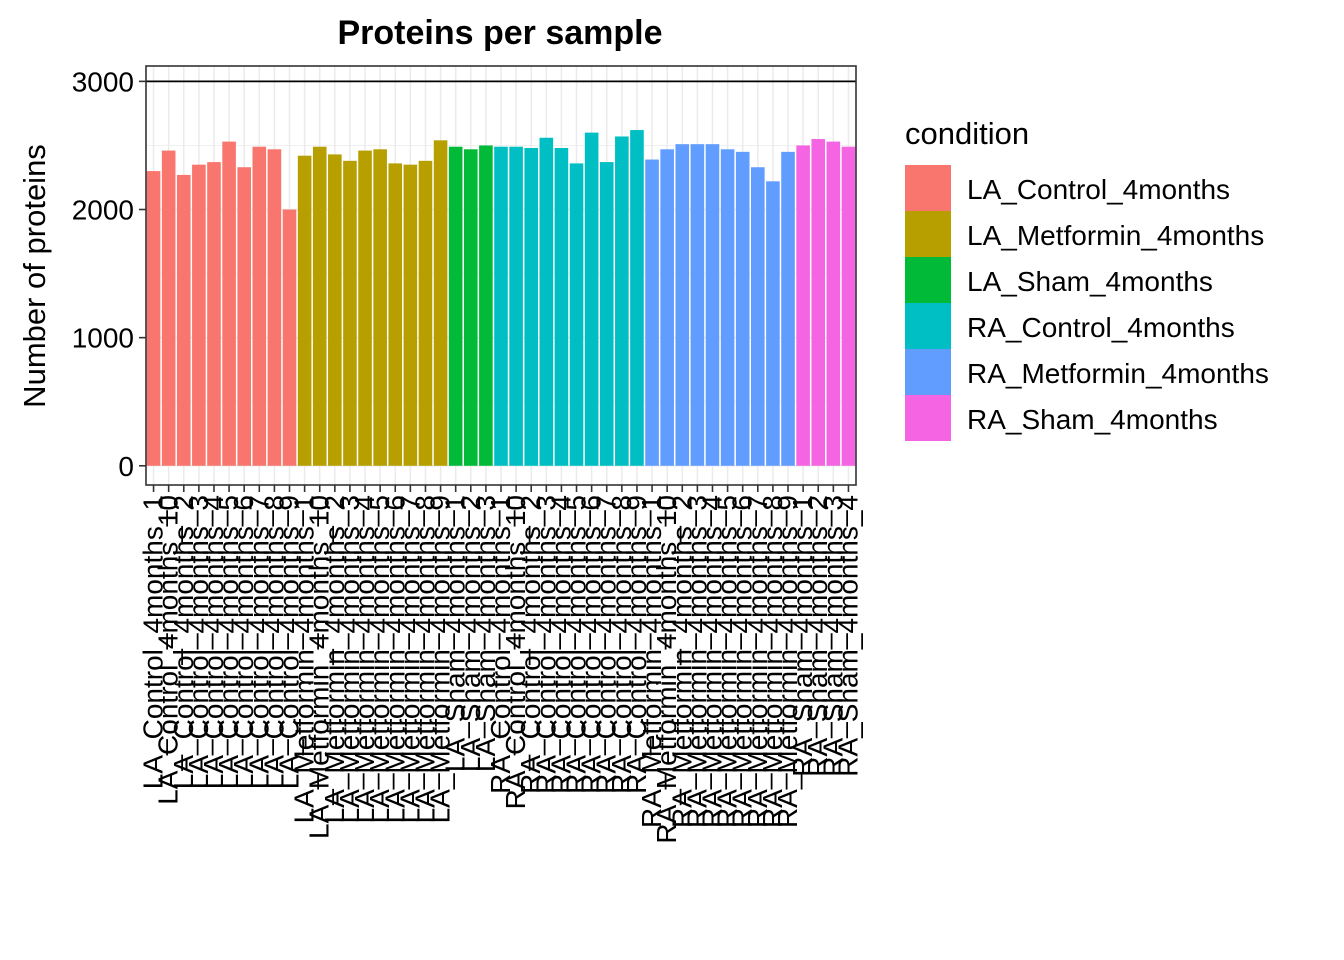 The image size is (1344, 960). What do you see at coordinates (1092, 419) in the screenshot?
I see `legend-label: RA_Sham_4months` at bounding box center [1092, 419].